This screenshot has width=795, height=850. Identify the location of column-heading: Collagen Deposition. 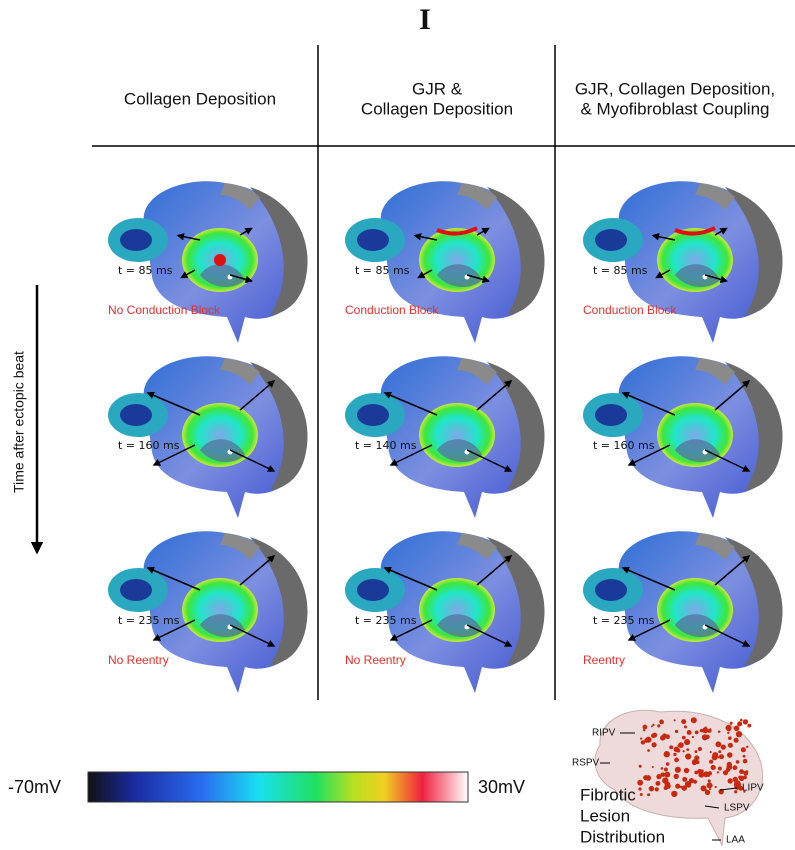
(437, 108).